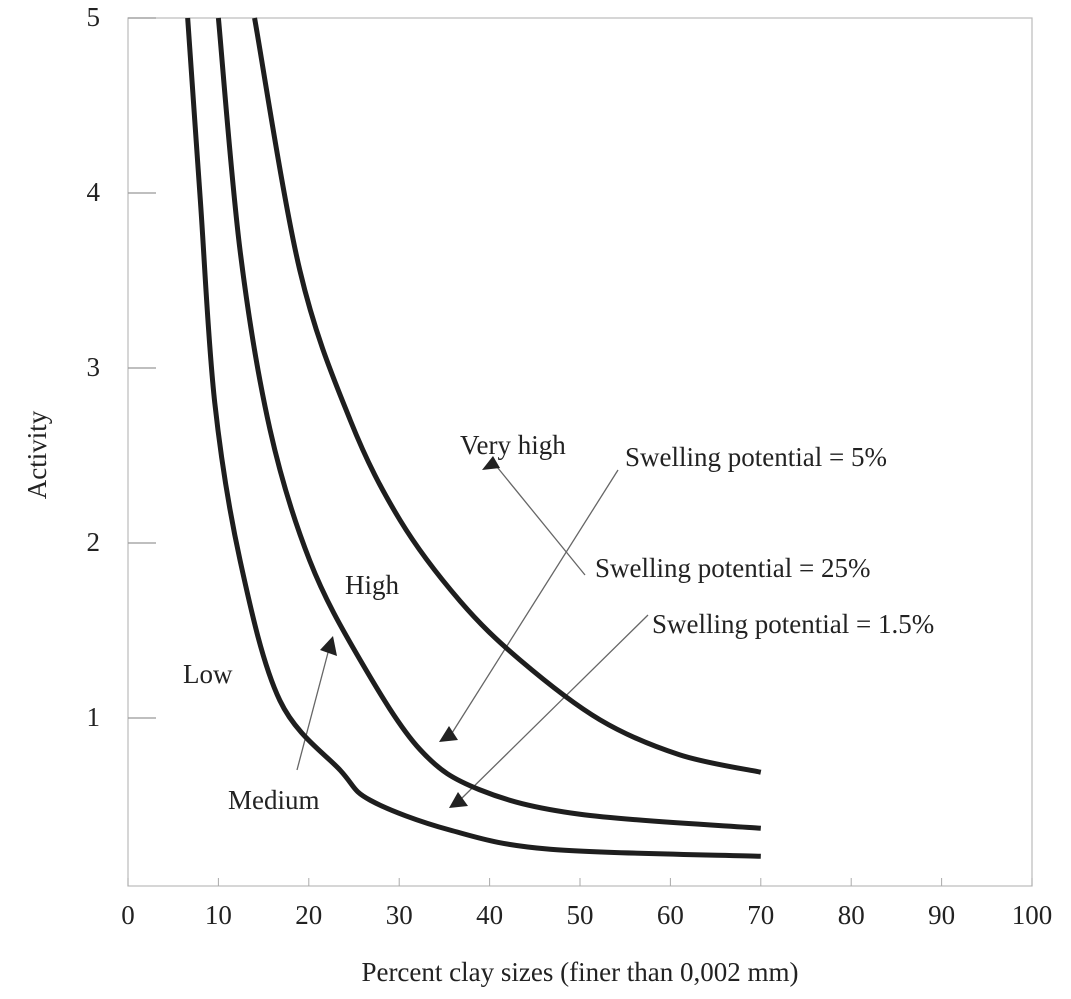  I want to click on leaders, so click(472, 632).